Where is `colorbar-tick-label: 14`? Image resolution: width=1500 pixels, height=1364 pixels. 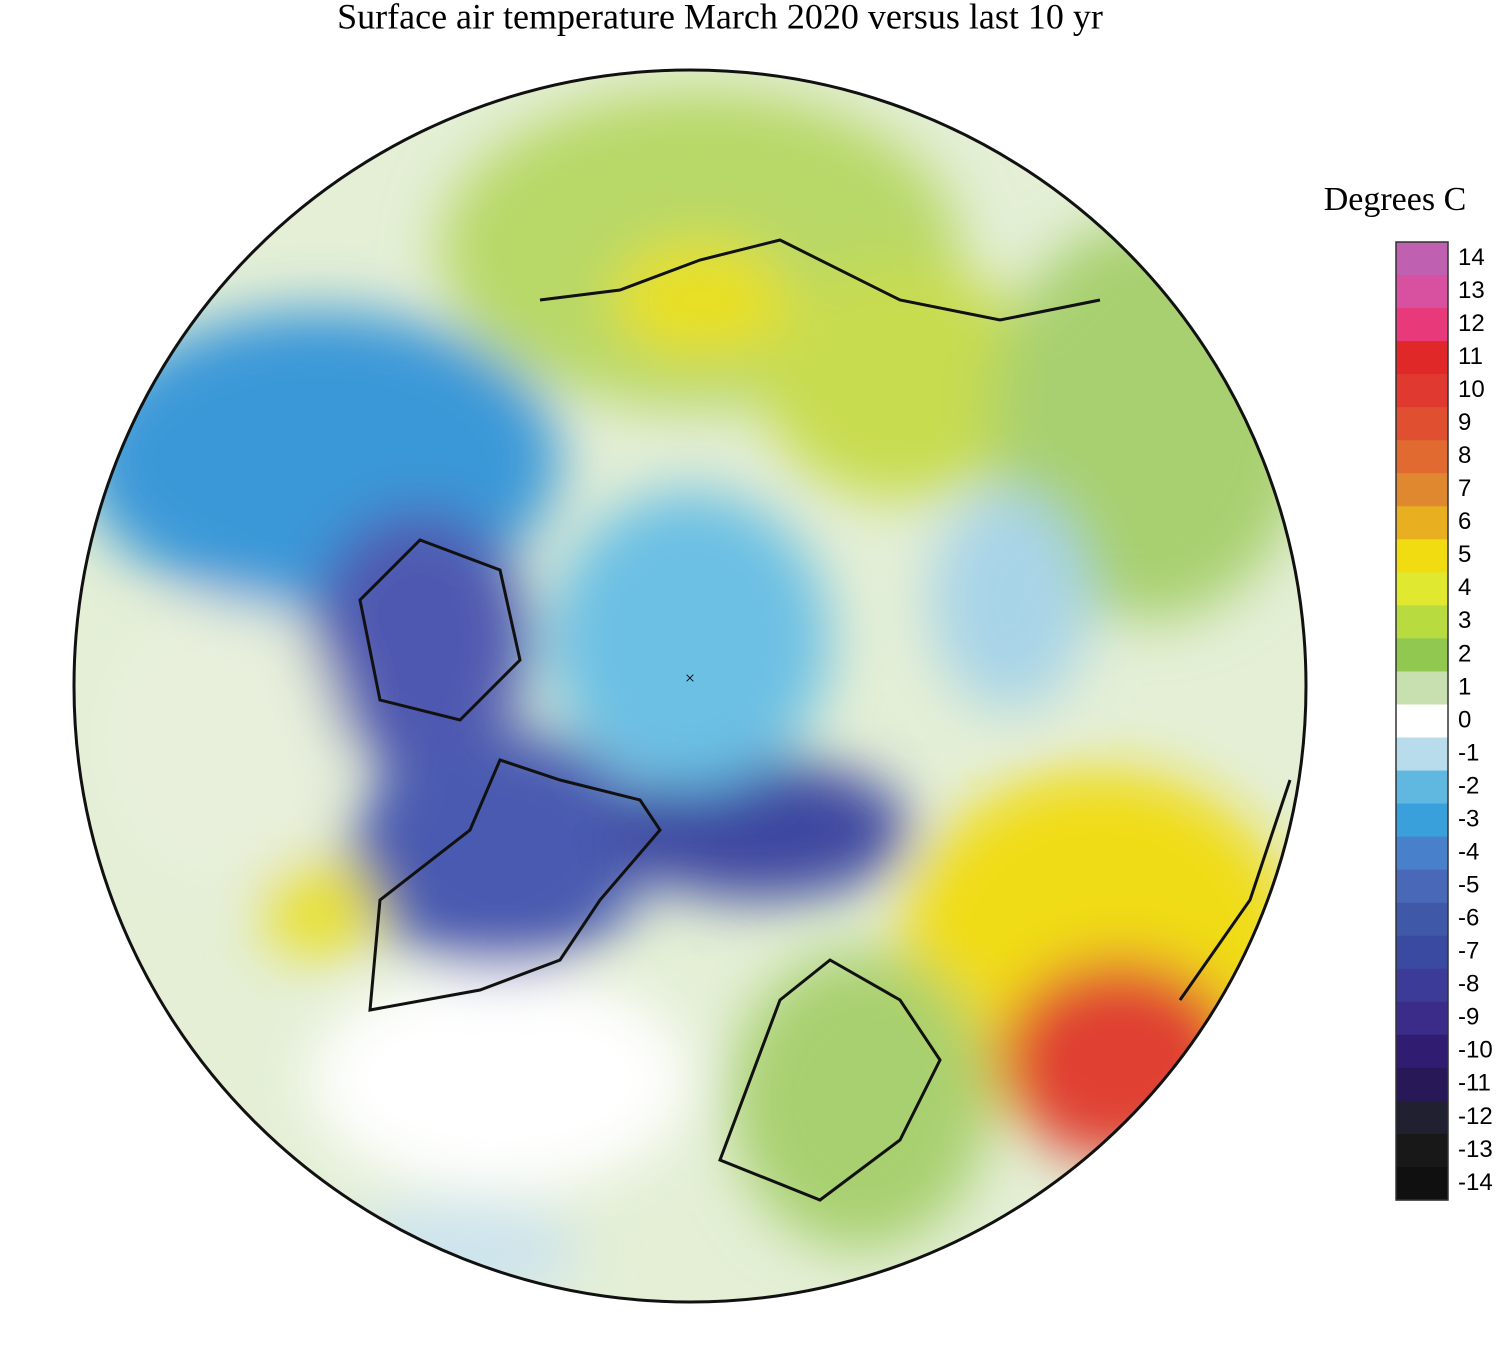 colorbar-tick-label: 14 is located at coordinates (1471, 257).